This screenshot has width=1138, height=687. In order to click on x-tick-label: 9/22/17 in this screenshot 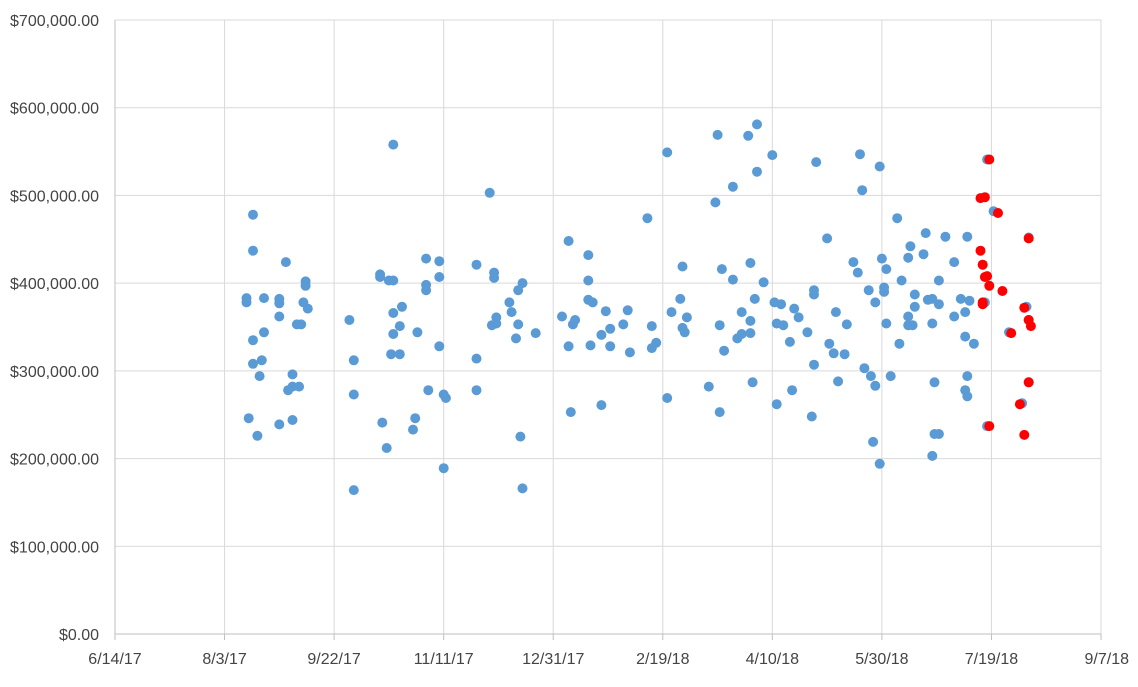, I will do `click(333, 659)`.